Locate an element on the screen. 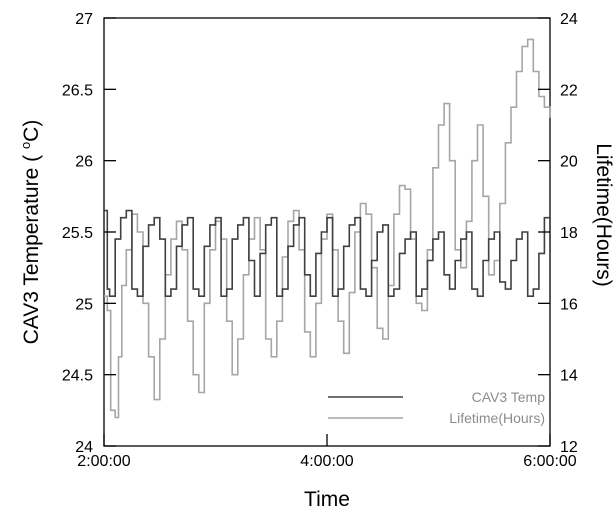  right-tick-label: 20 is located at coordinates (569, 162).